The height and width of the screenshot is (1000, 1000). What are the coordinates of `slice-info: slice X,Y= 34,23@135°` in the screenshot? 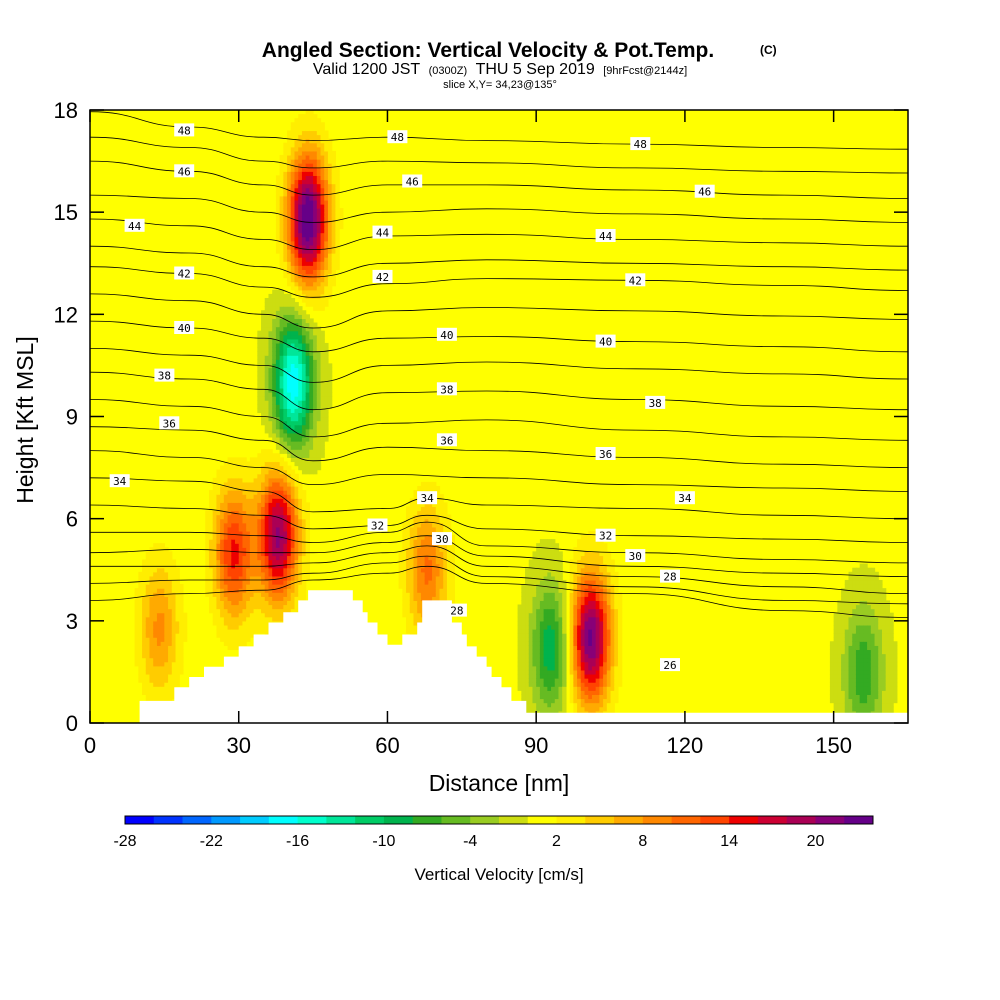 It's located at (500, 85).